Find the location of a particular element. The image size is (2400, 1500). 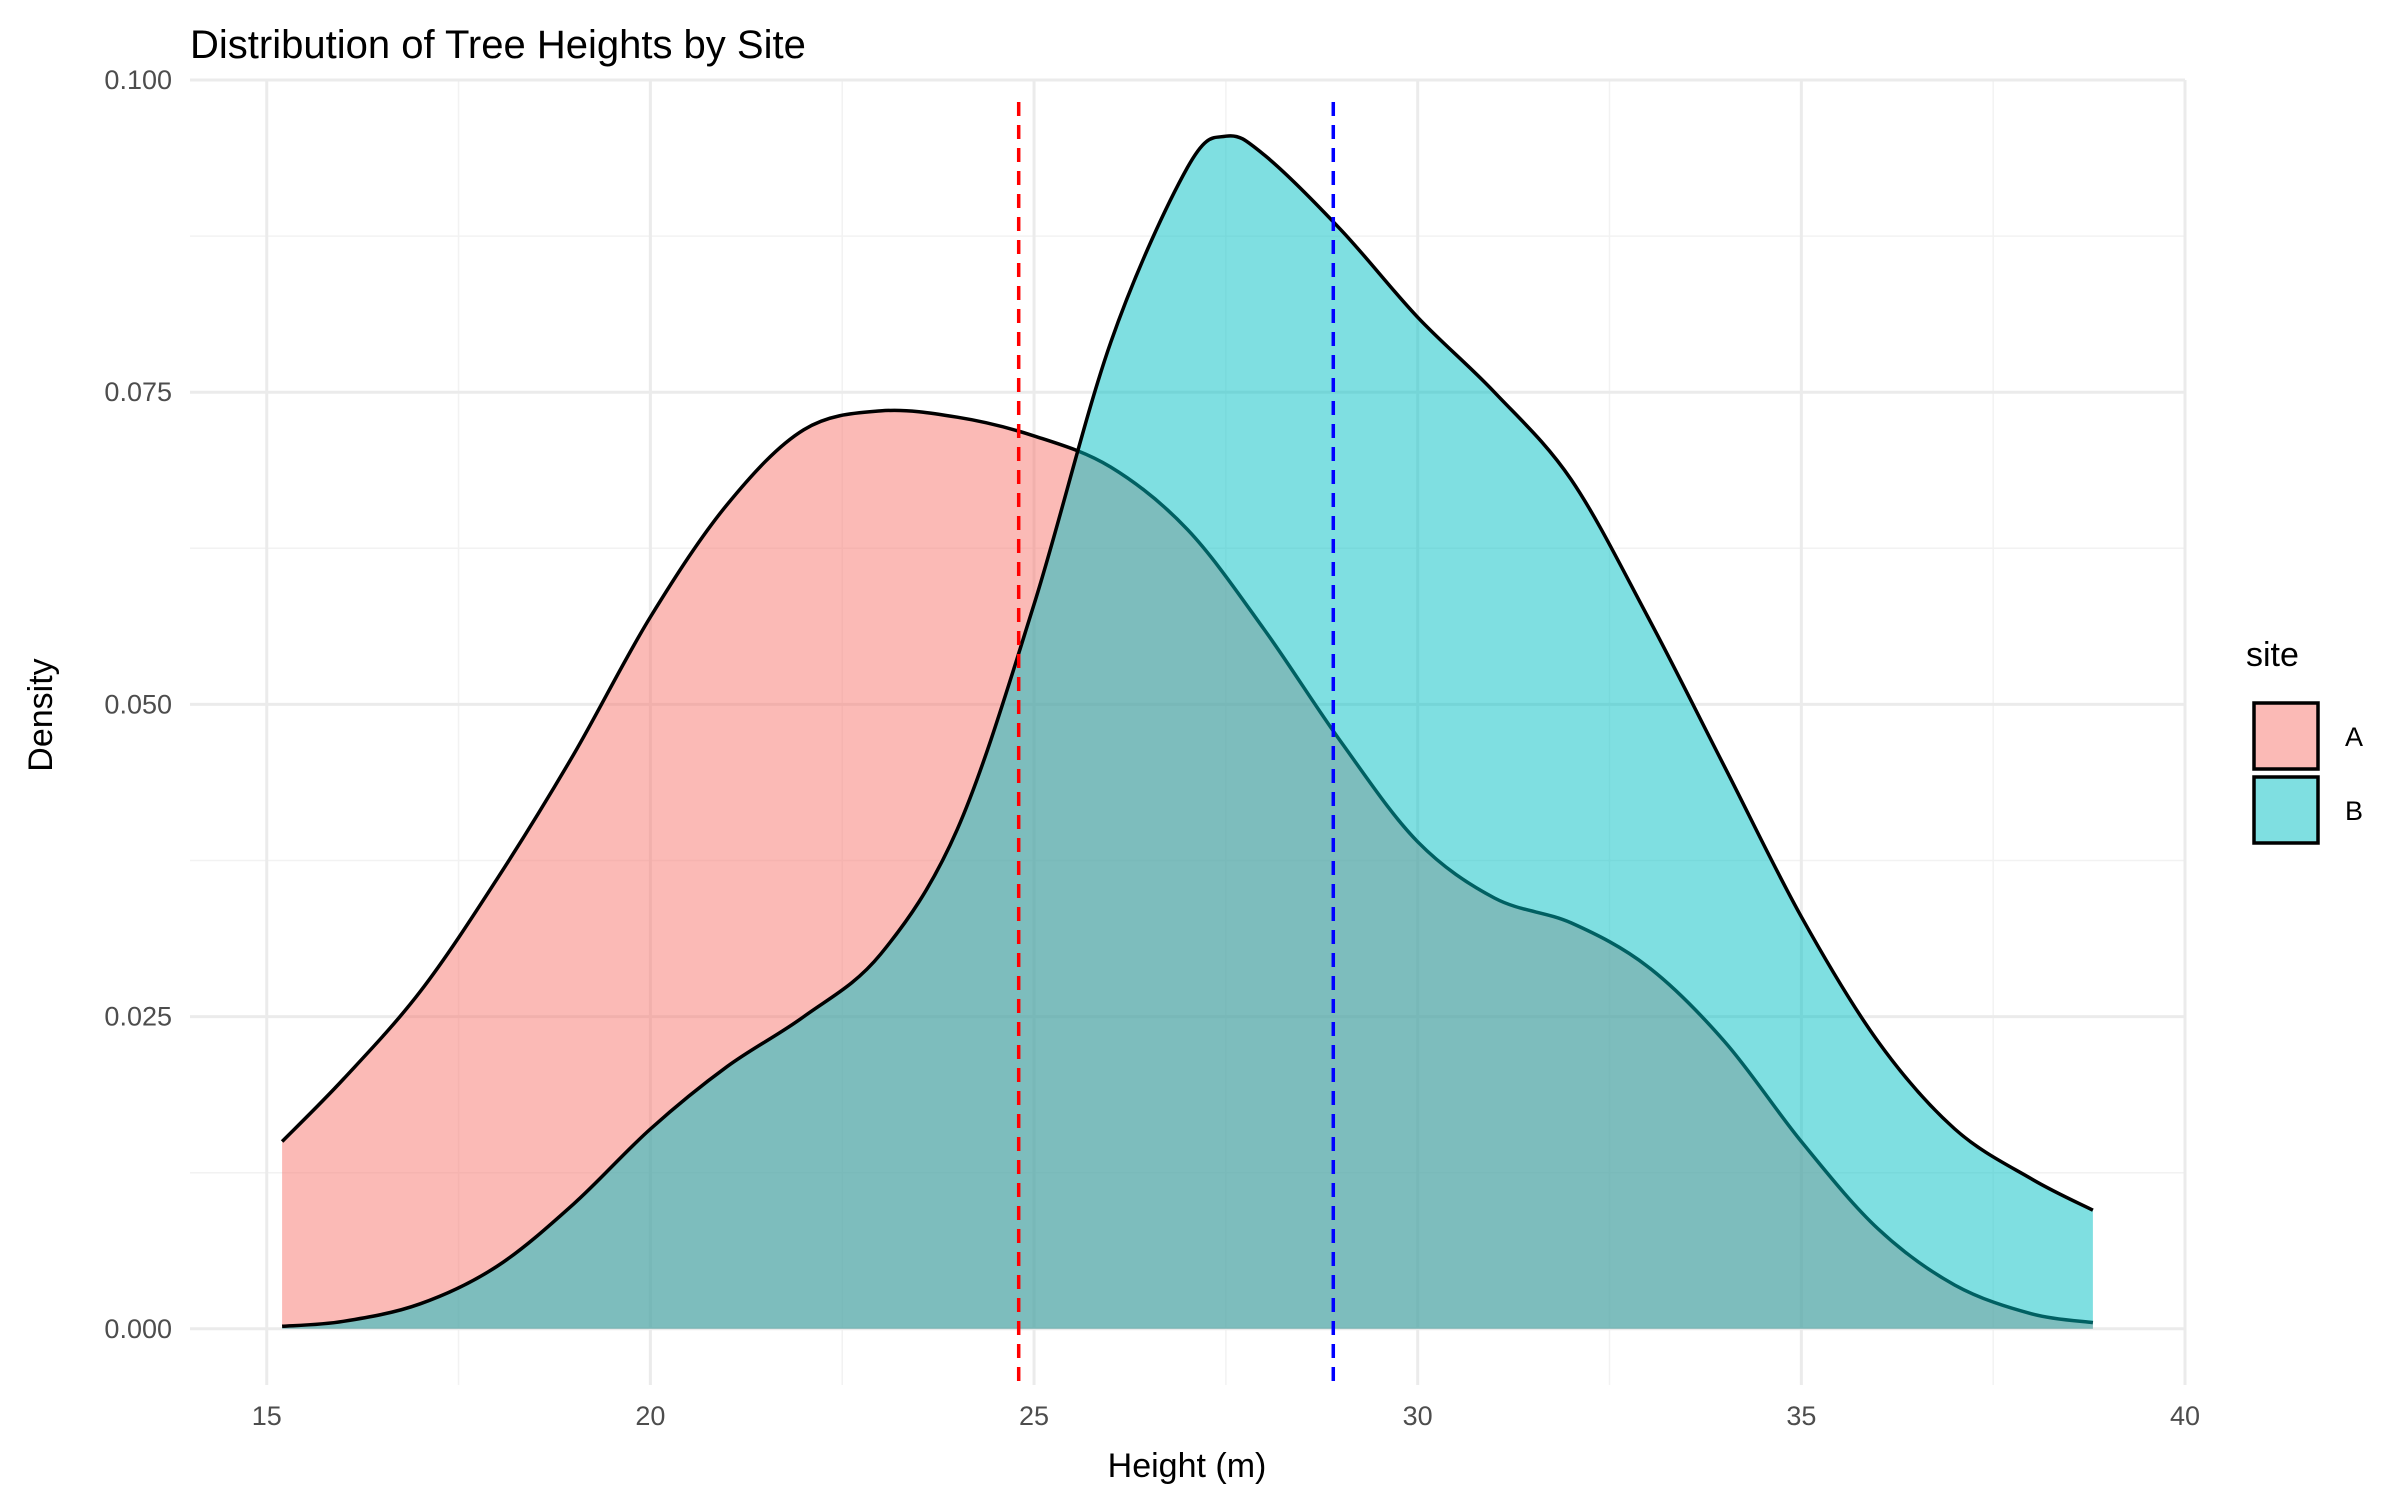

chart-title: Distribution of Tree Heights by Site is located at coordinates (498, 45).